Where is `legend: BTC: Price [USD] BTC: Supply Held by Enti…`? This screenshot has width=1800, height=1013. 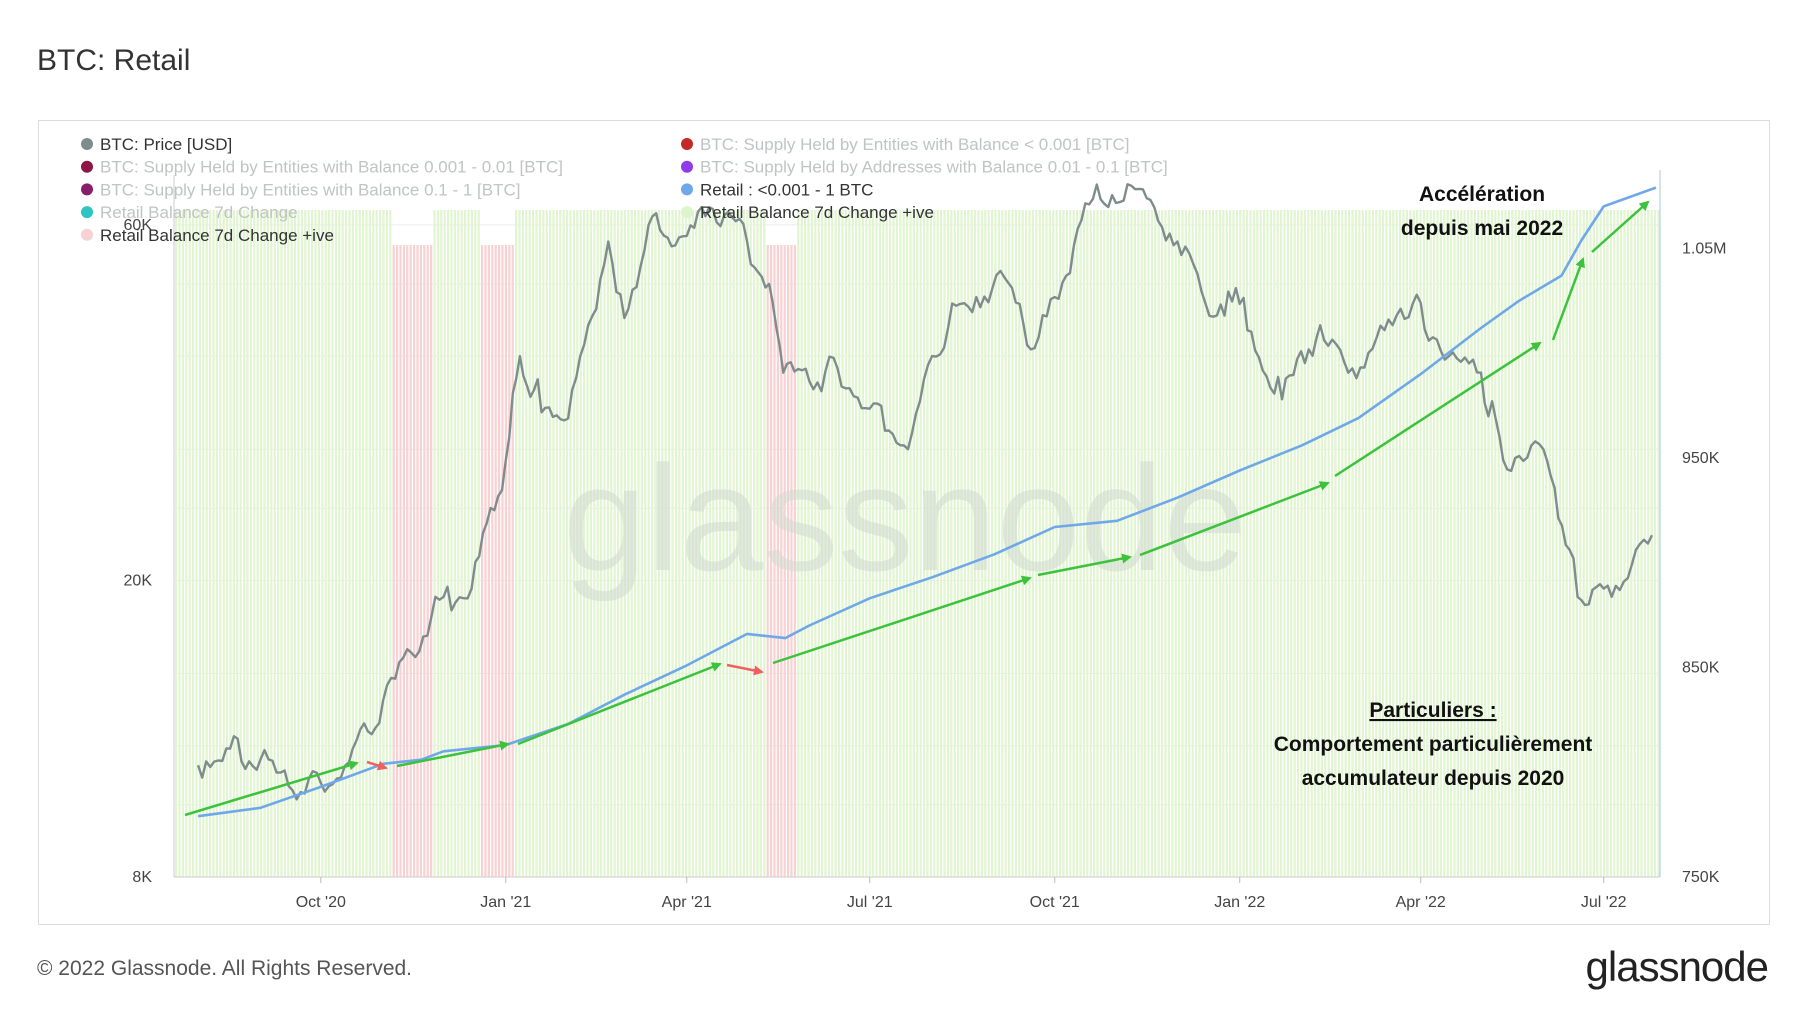
legend: BTC: Price [USD] BTC: Supply Held by Enti… is located at coordinates (624, 190).